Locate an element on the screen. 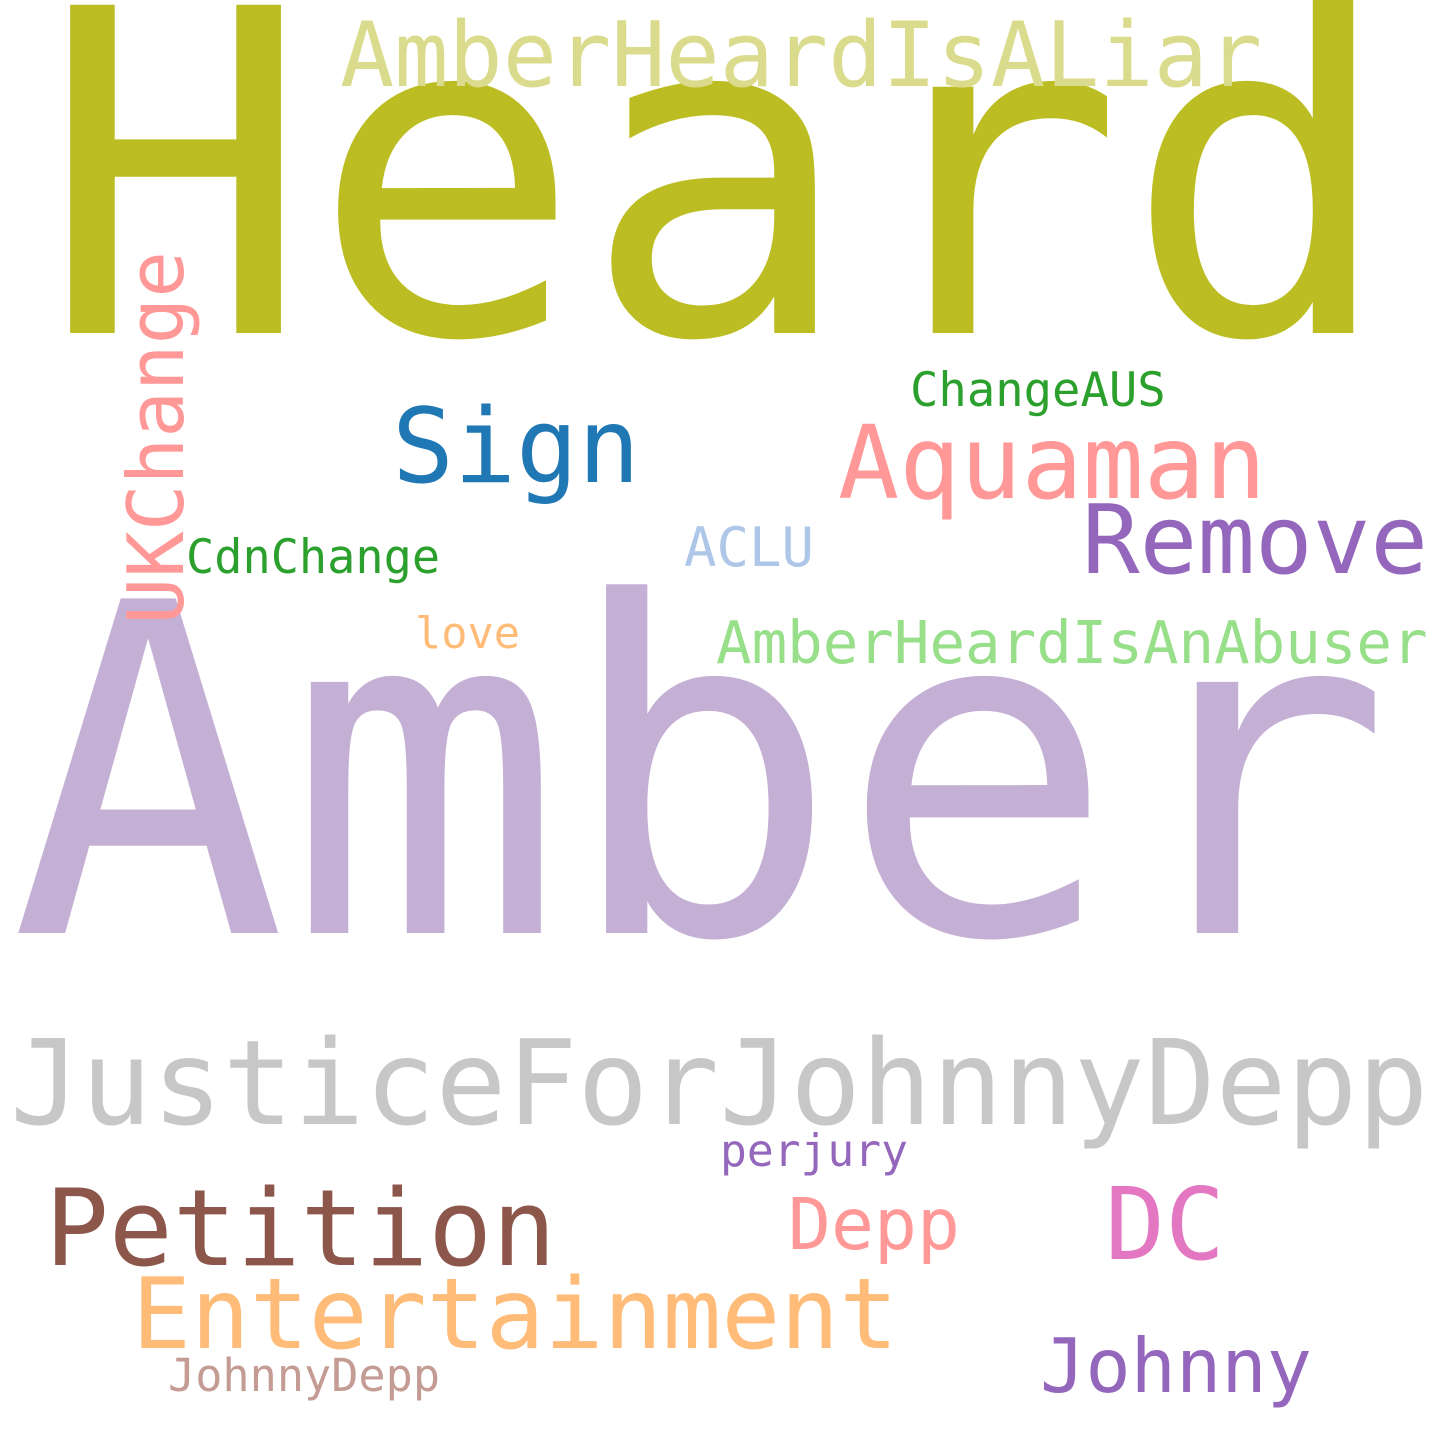 This screenshot has width=1440, height=1440. word-ukchange: UKChange is located at coordinates (156, 437).